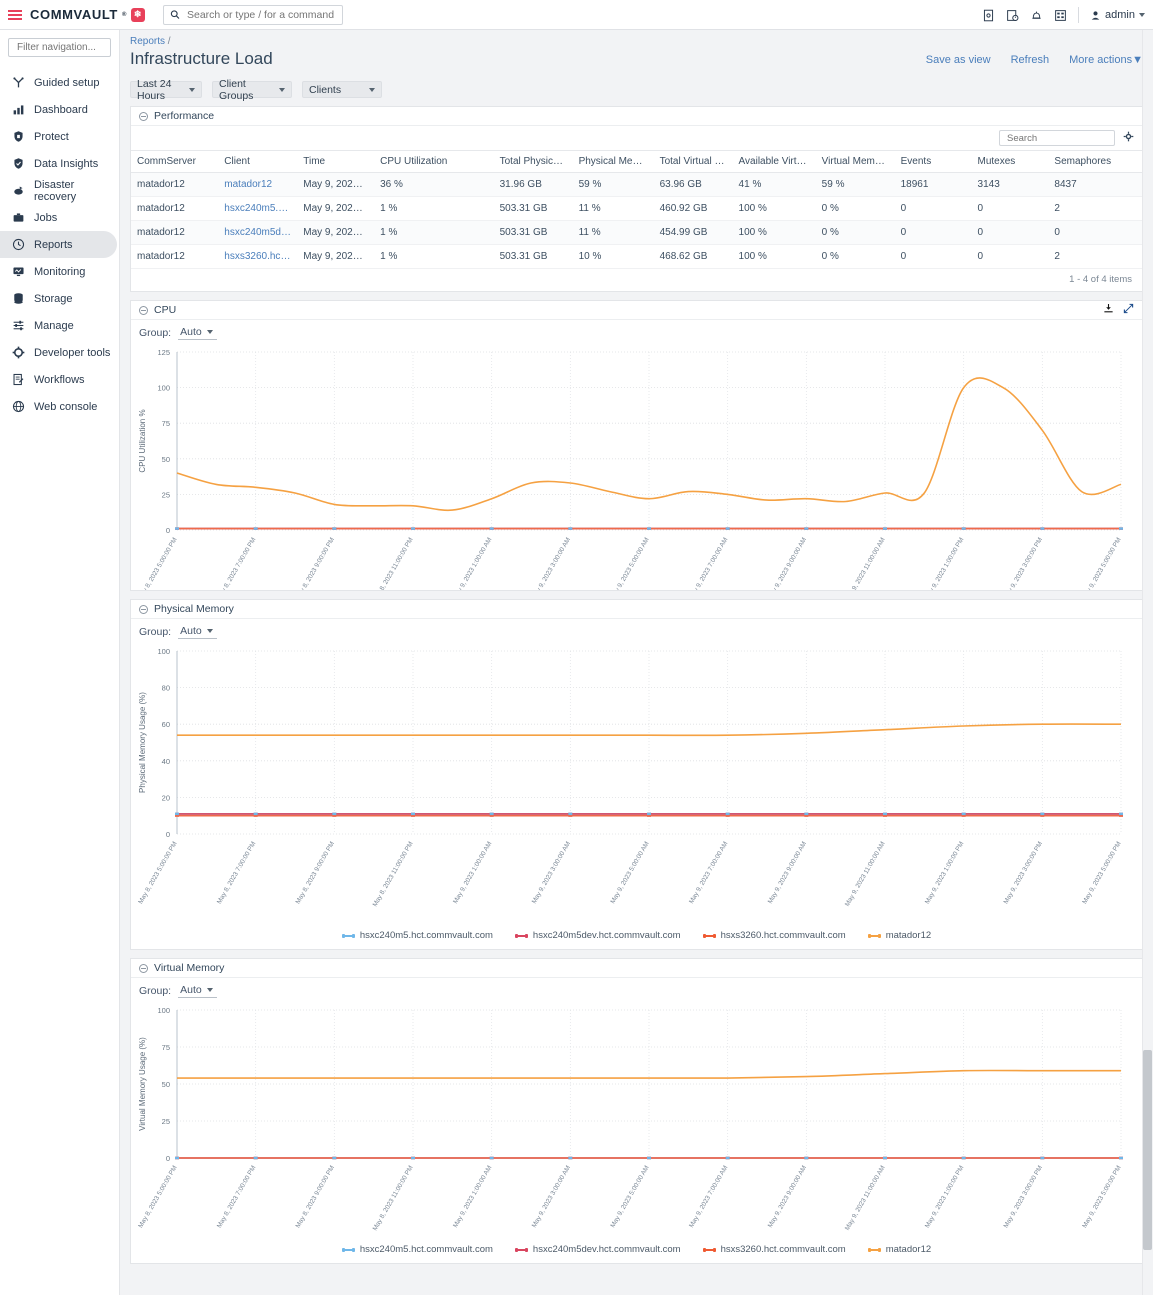 The image size is (1153, 1295). I want to click on sidebar-item-web-console: Web console, so click(58, 406).